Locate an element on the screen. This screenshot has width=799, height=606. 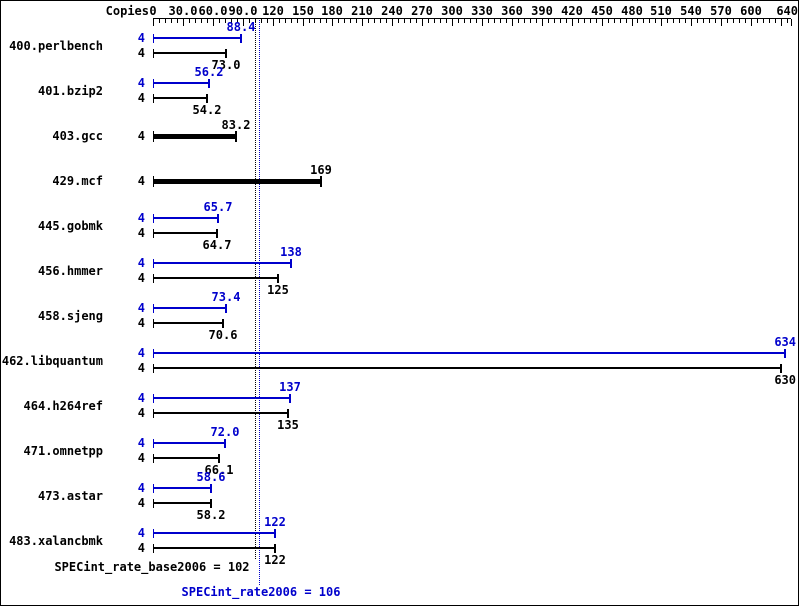
axis-tick-label: 510 is located at coordinates (661, 11).